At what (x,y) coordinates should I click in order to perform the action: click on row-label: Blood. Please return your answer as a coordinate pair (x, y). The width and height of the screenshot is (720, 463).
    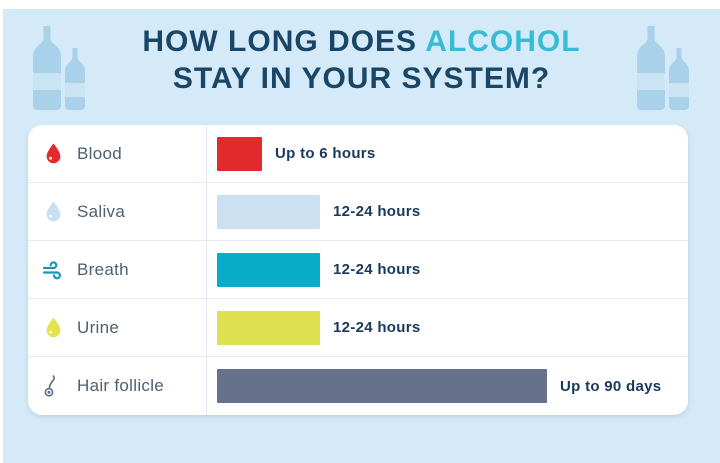
    Looking at the image, I should click on (99, 153).